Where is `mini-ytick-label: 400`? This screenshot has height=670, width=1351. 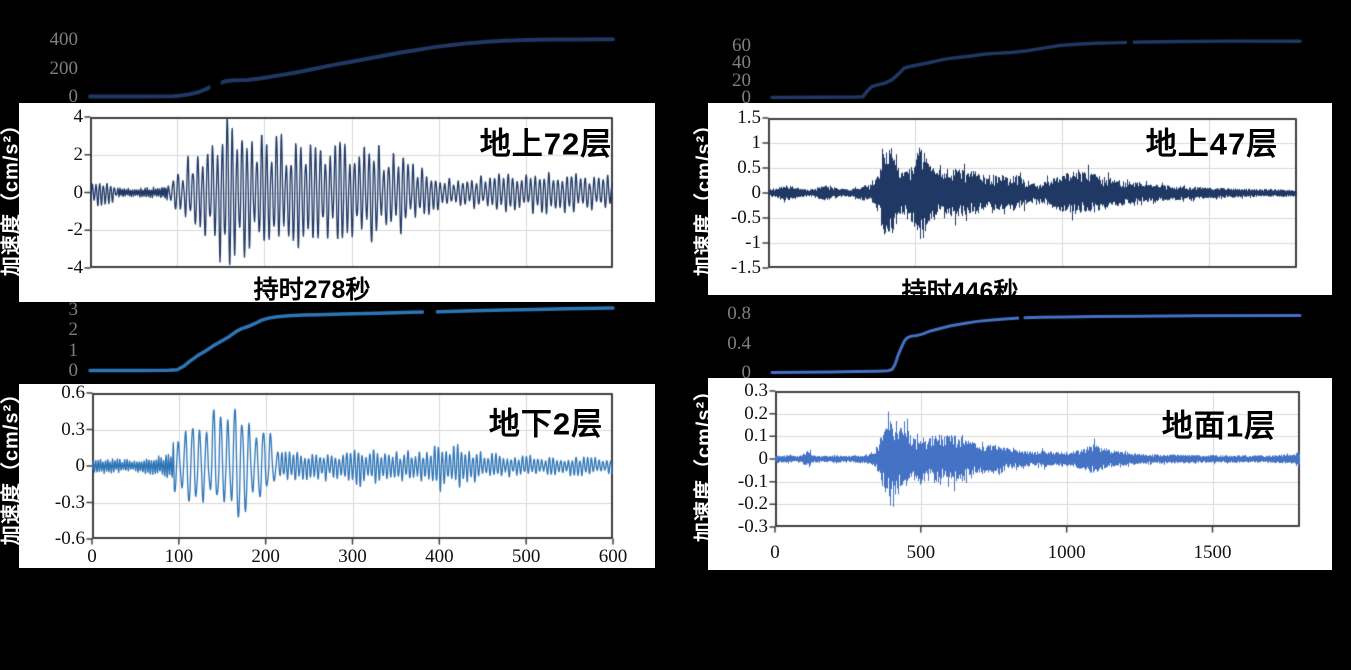 mini-ytick-label: 400 is located at coordinates (64, 39).